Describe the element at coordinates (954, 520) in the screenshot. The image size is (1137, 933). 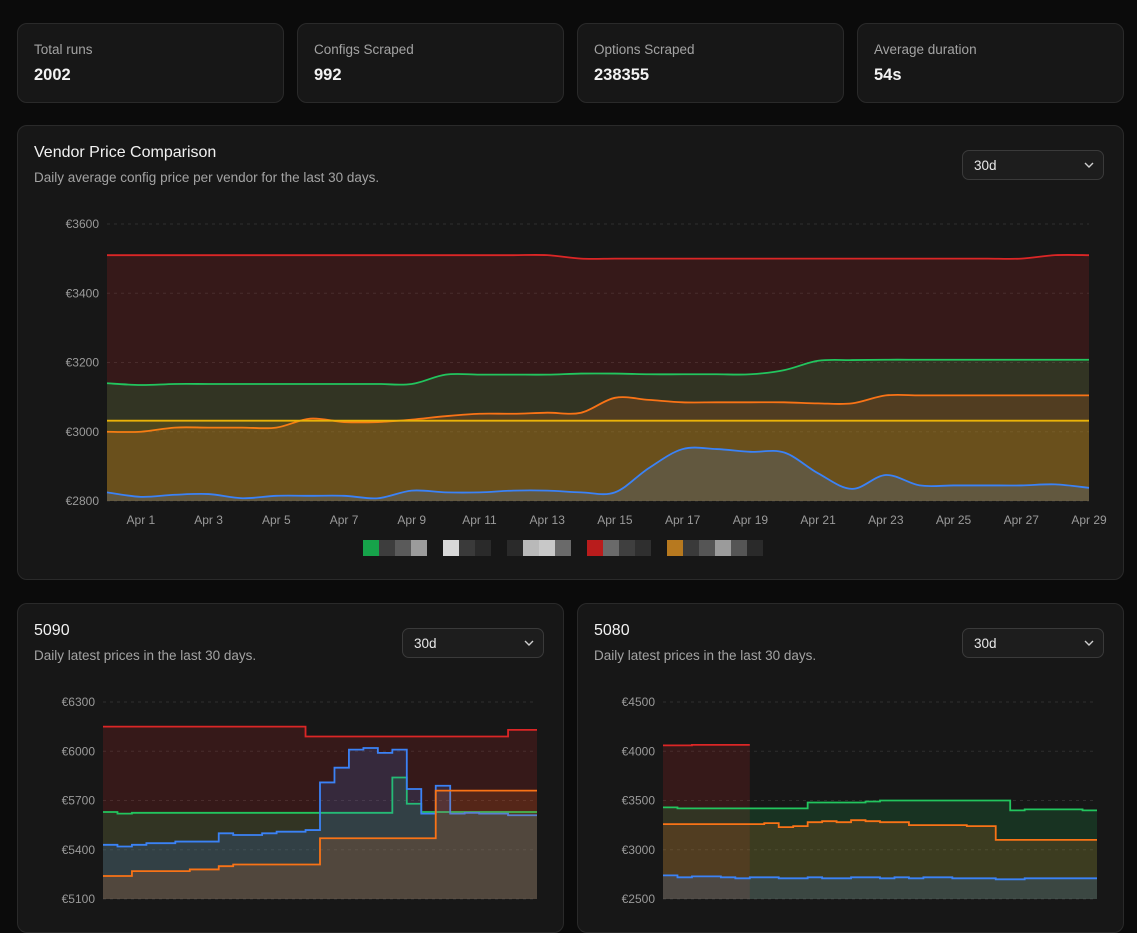
I see `x-tick-label: Apr 25` at that location.